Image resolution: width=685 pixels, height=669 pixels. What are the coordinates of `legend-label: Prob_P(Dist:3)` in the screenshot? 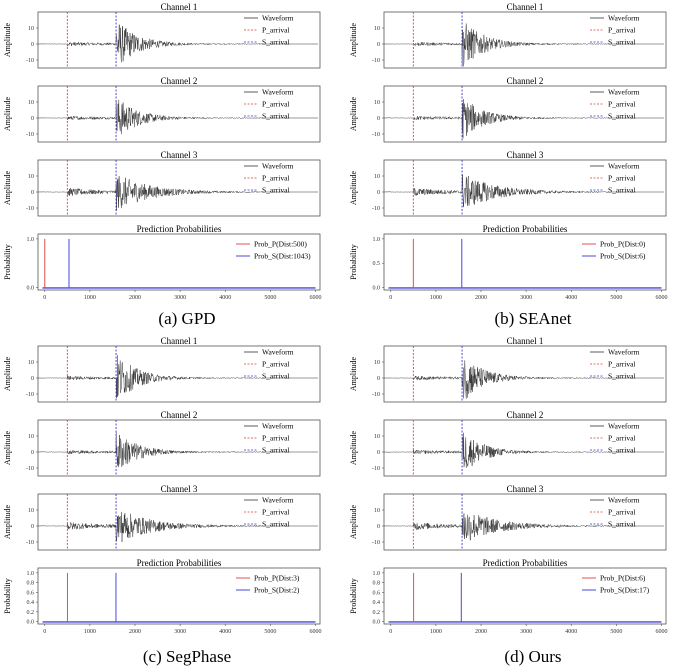 It's located at (277, 578).